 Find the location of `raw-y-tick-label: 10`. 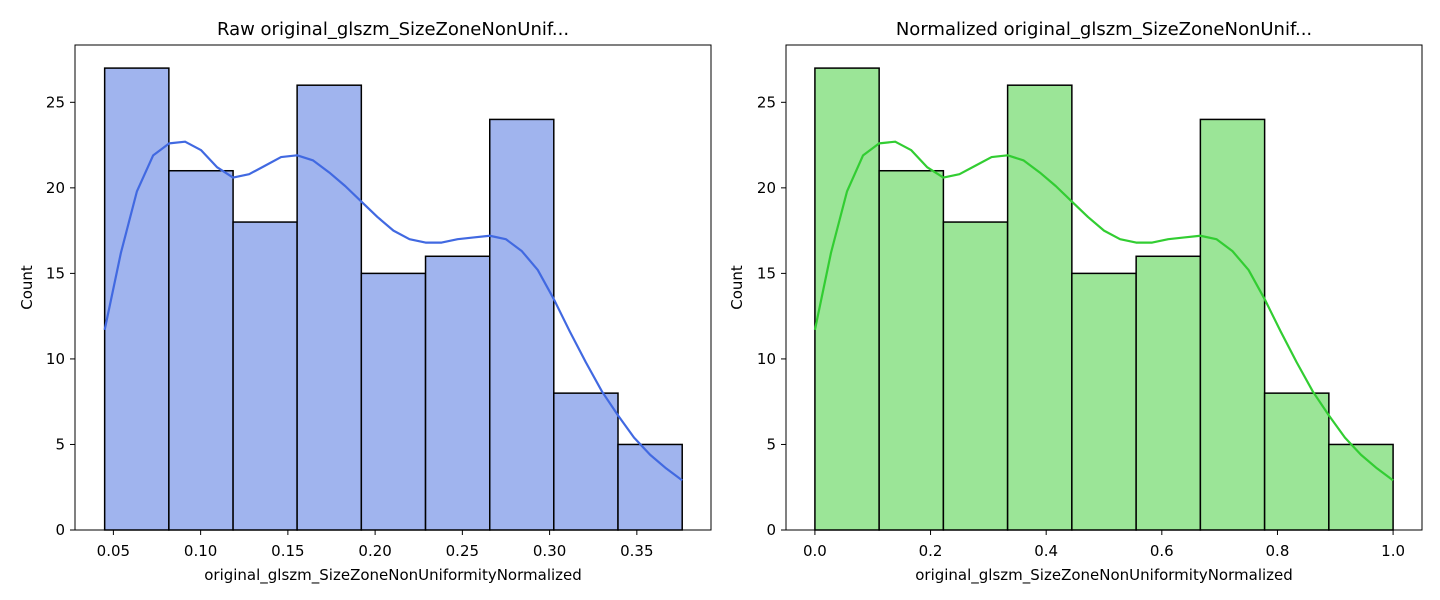

raw-y-tick-label: 10 is located at coordinates (55, 359).